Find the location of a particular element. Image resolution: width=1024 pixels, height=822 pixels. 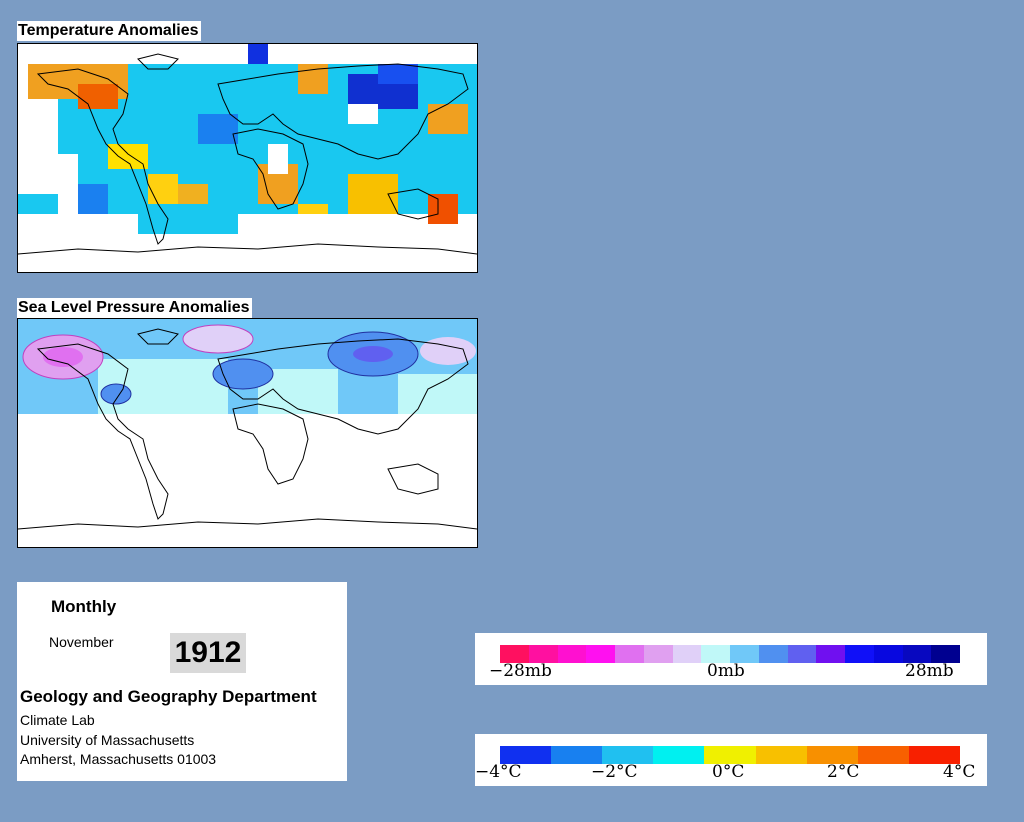

temperature-anomaly-map is located at coordinates (247, 158).